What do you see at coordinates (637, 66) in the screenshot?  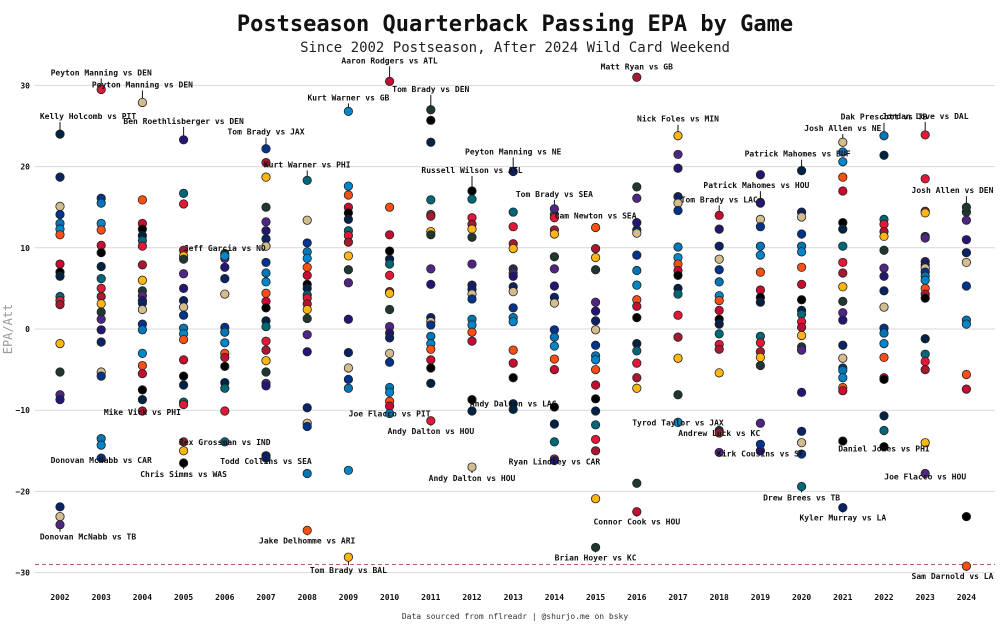 I see `point-annotation: Matt Ryan vs GB` at bounding box center [637, 66].